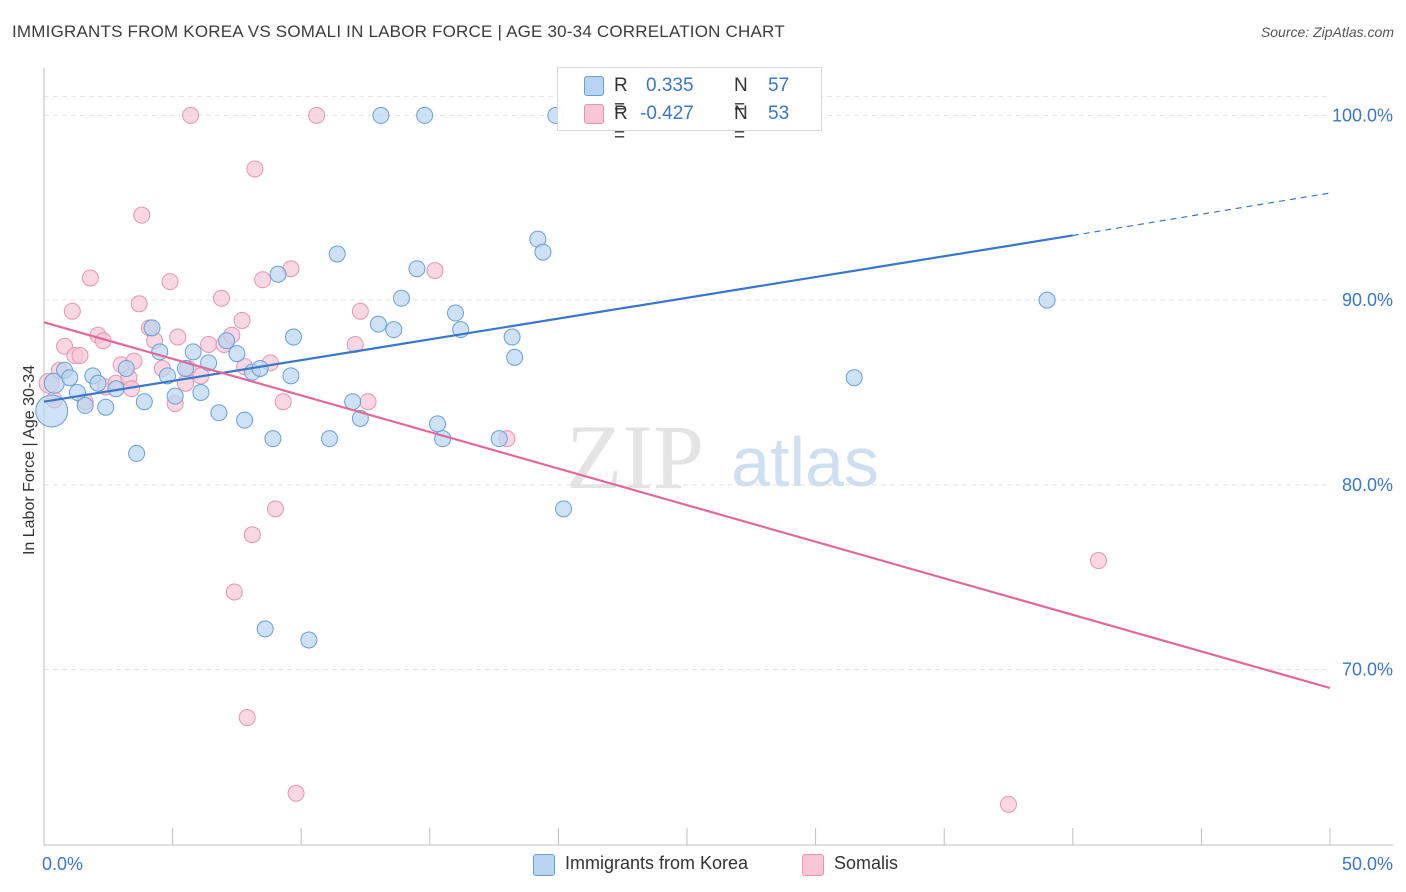  What do you see at coordinates (62, 864) in the screenshot?
I see `x-tick-label: 0.0%` at bounding box center [62, 864].